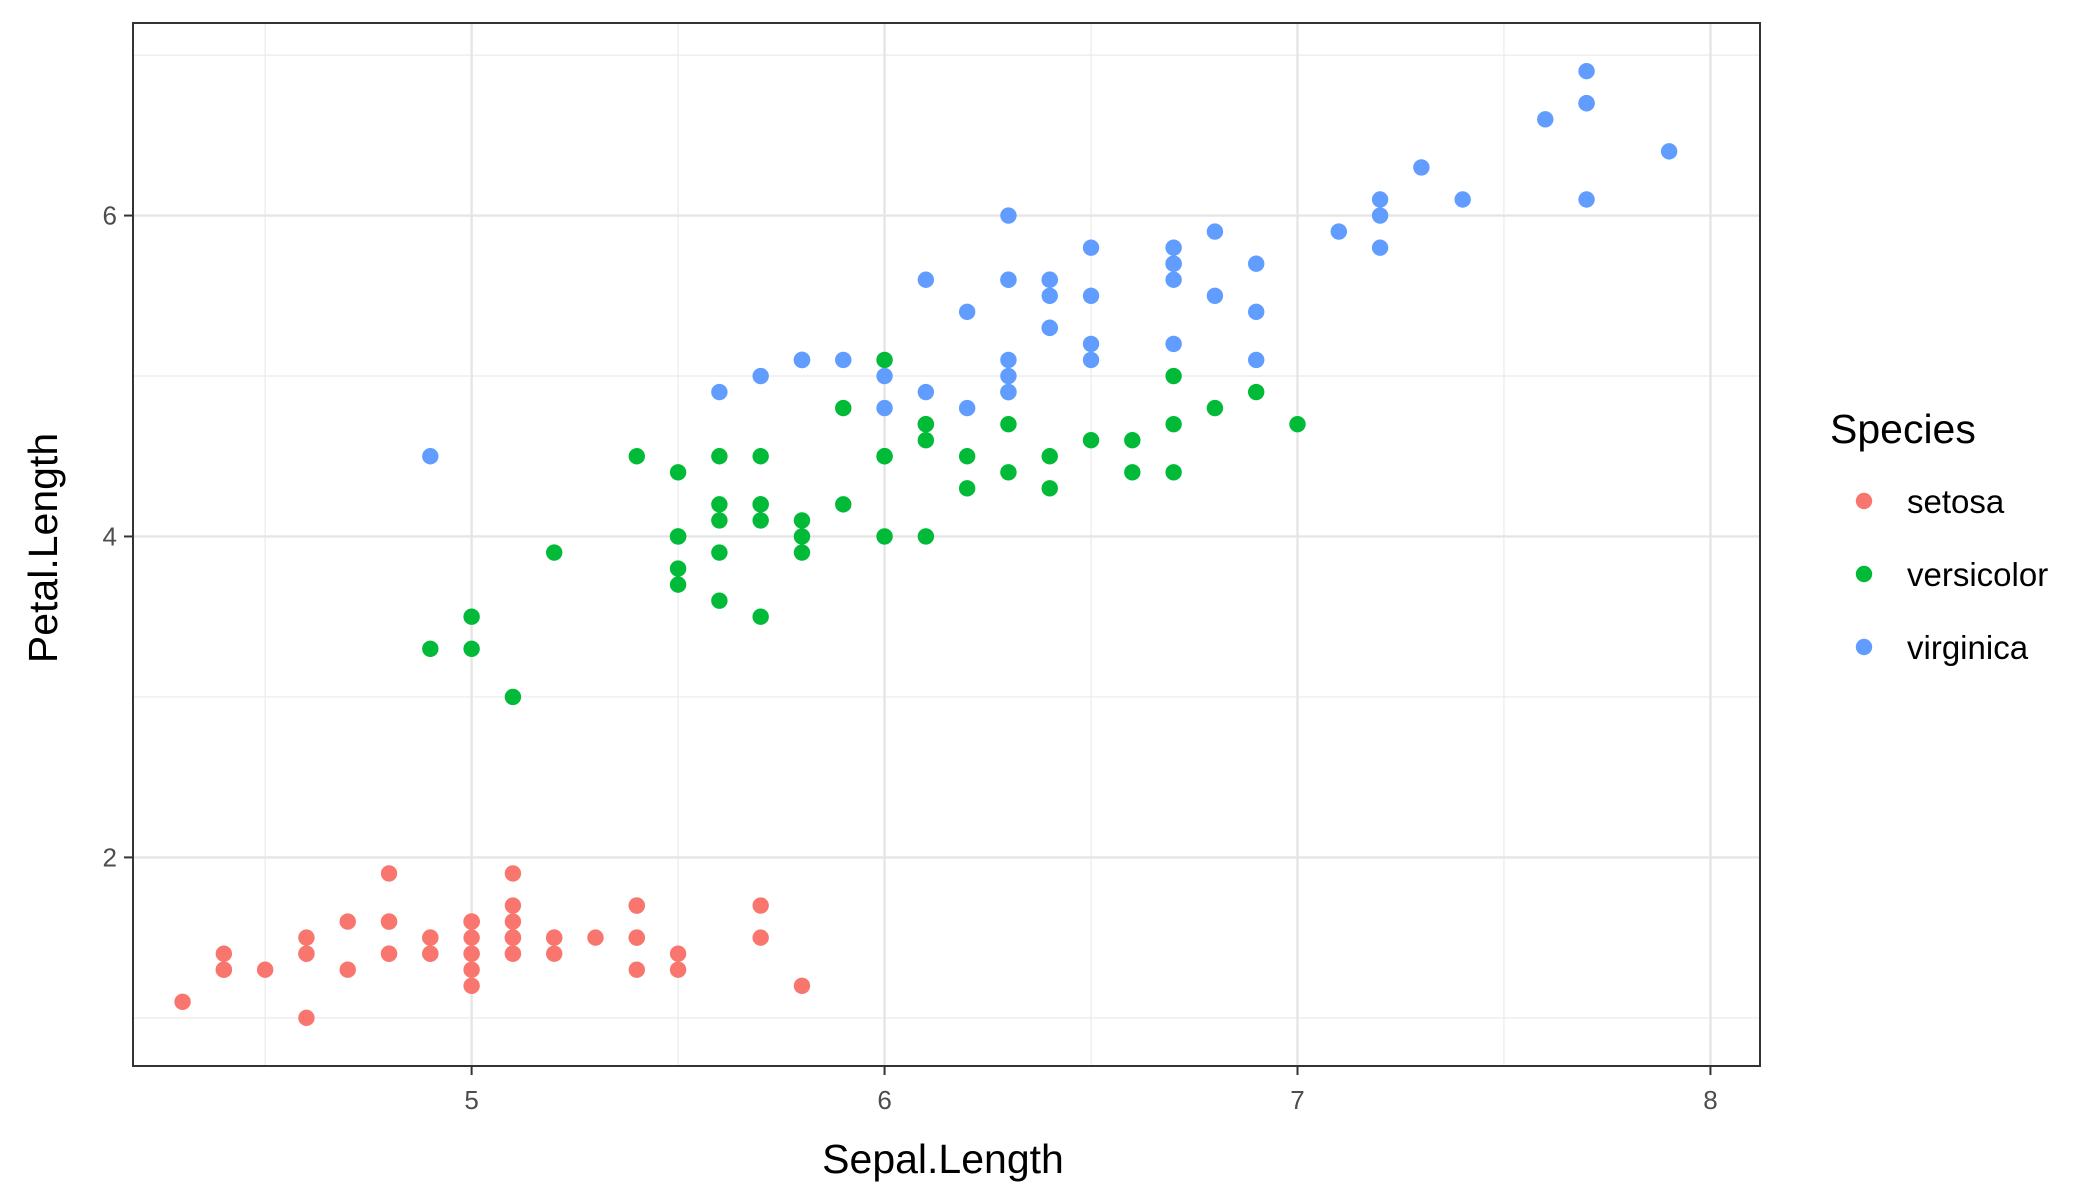 Image resolution: width=2100 pixels, height=1200 pixels. What do you see at coordinates (1864, 574) in the screenshot?
I see `legend-key-versicolor` at bounding box center [1864, 574].